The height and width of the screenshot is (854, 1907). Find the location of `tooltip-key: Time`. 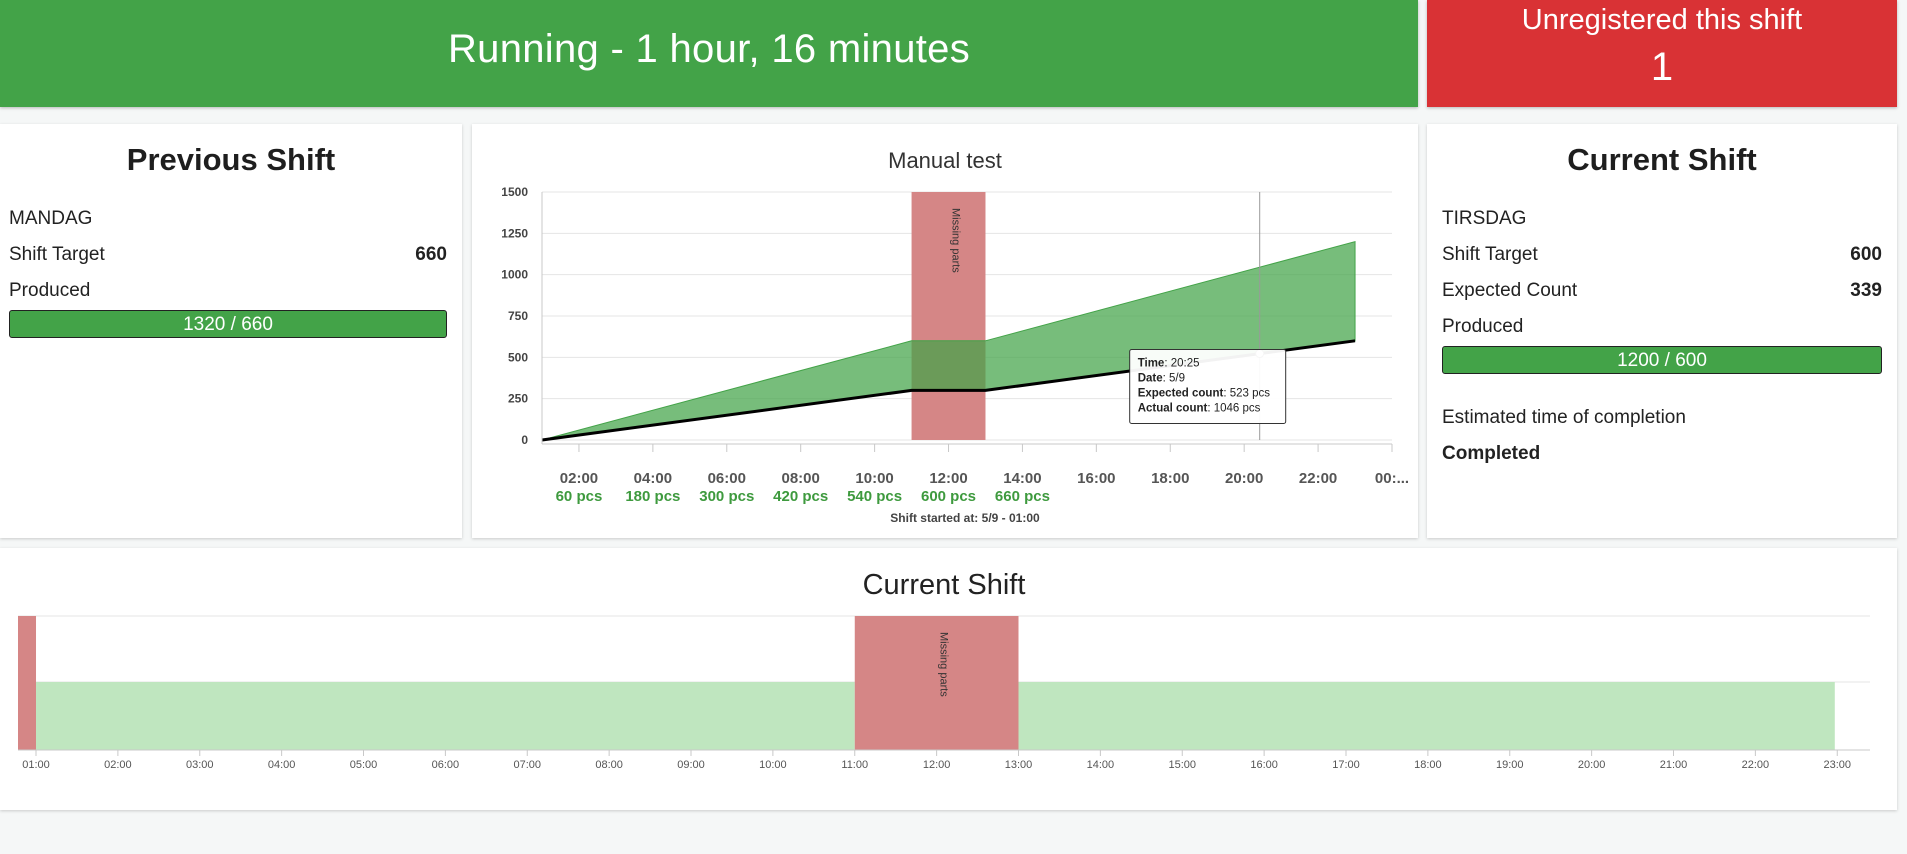

tooltip-key: Time is located at coordinates (1151, 364).